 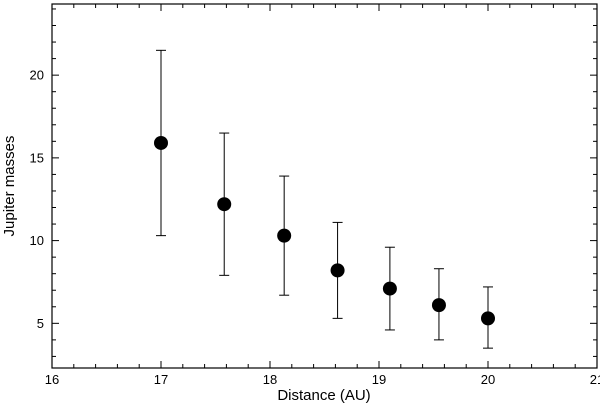 What do you see at coordinates (161, 379) in the screenshot?
I see `x-tick-label: 17` at bounding box center [161, 379].